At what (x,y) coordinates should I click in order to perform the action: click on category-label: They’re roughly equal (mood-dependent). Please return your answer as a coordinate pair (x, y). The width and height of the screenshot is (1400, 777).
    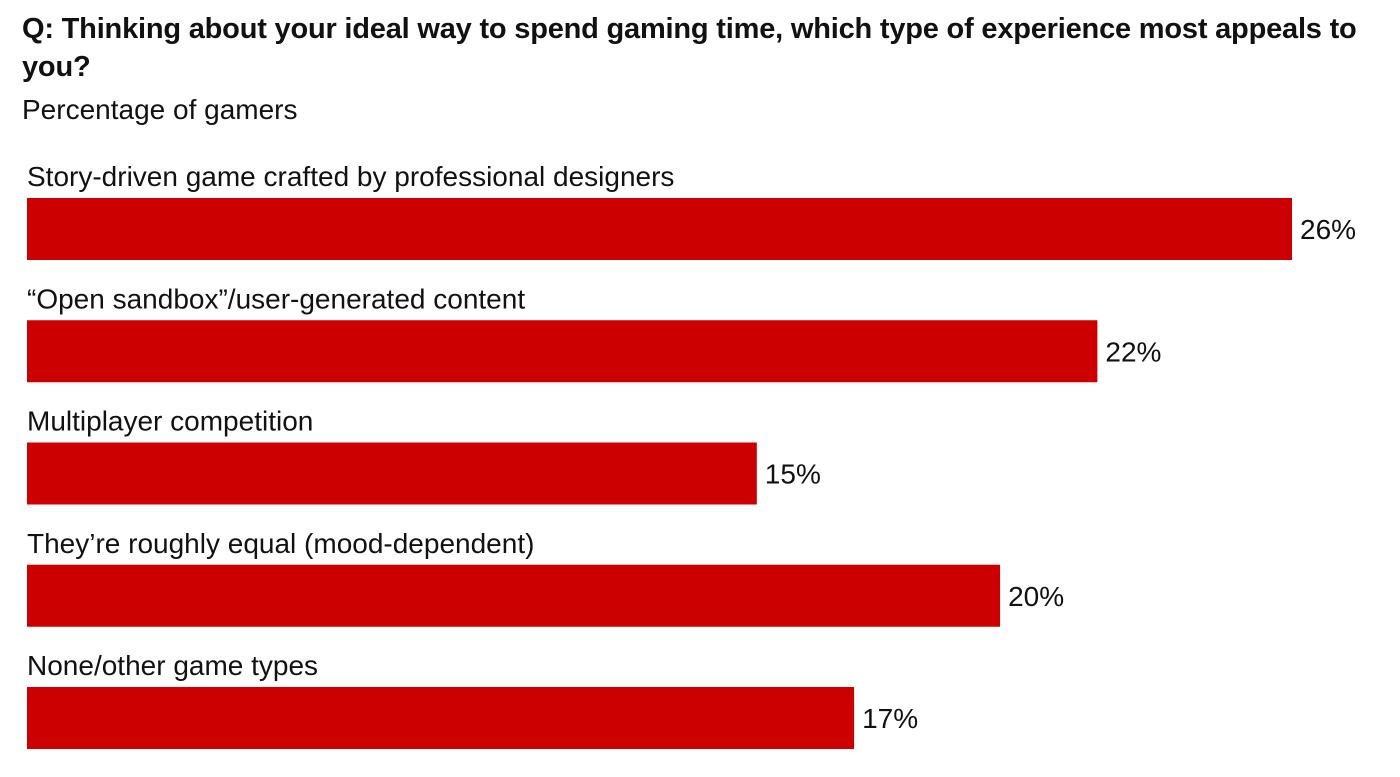
    Looking at the image, I should click on (280, 543).